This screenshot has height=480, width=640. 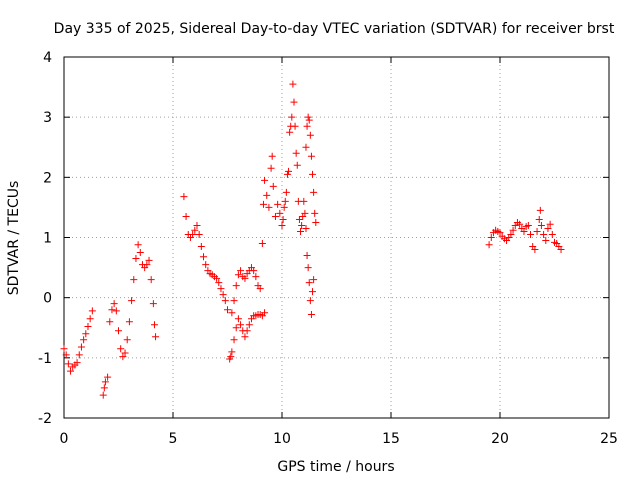 I want to click on y-tick-label: 2, so click(x=47, y=178).